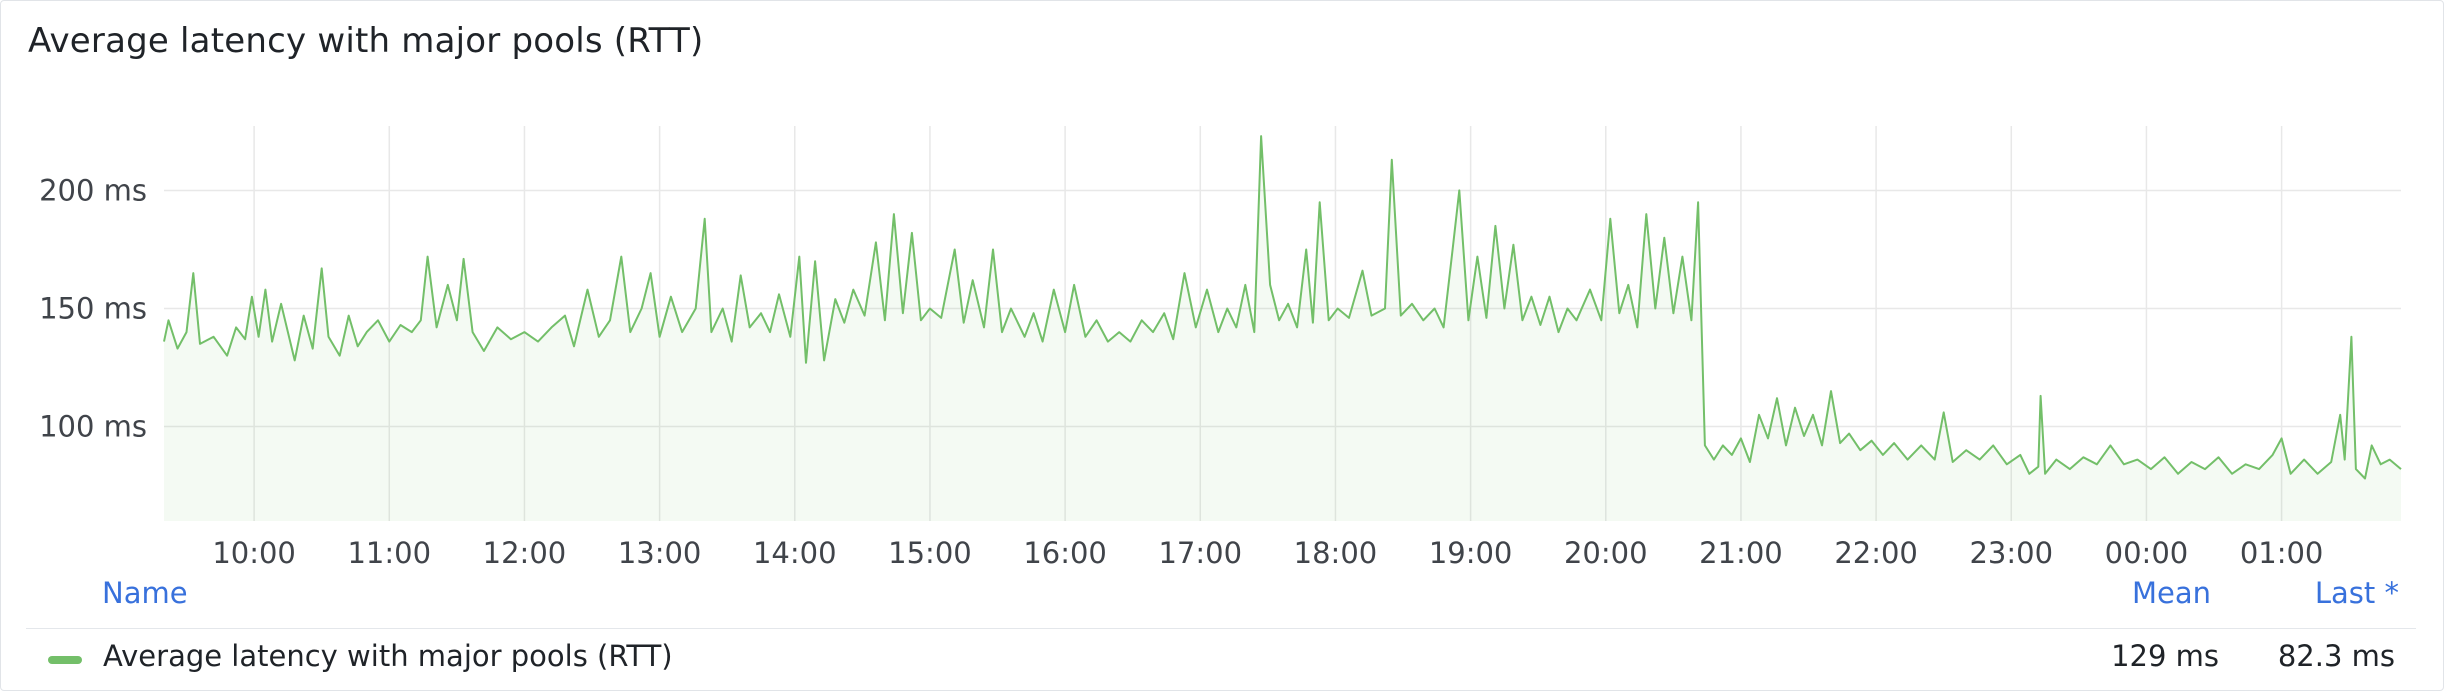 The image size is (2446, 693). Describe the element at coordinates (1200, 553) in the screenshot. I see `x-tick-label: 17:00` at that location.